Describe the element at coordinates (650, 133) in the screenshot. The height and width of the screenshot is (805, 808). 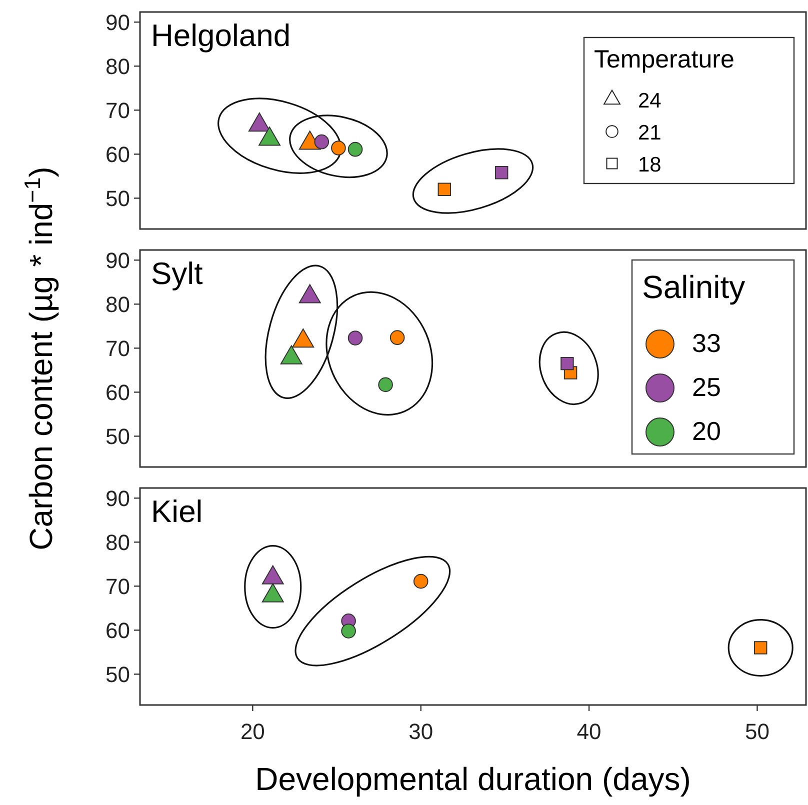
I see `text: 21` at that location.